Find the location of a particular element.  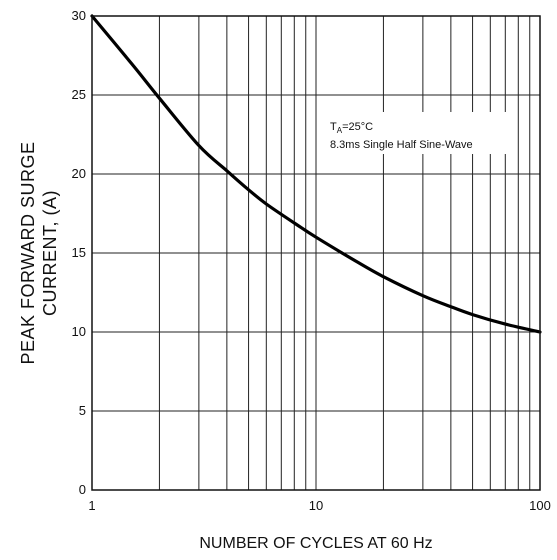

y-tick-label: 20 is located at coordinates (79, 173).